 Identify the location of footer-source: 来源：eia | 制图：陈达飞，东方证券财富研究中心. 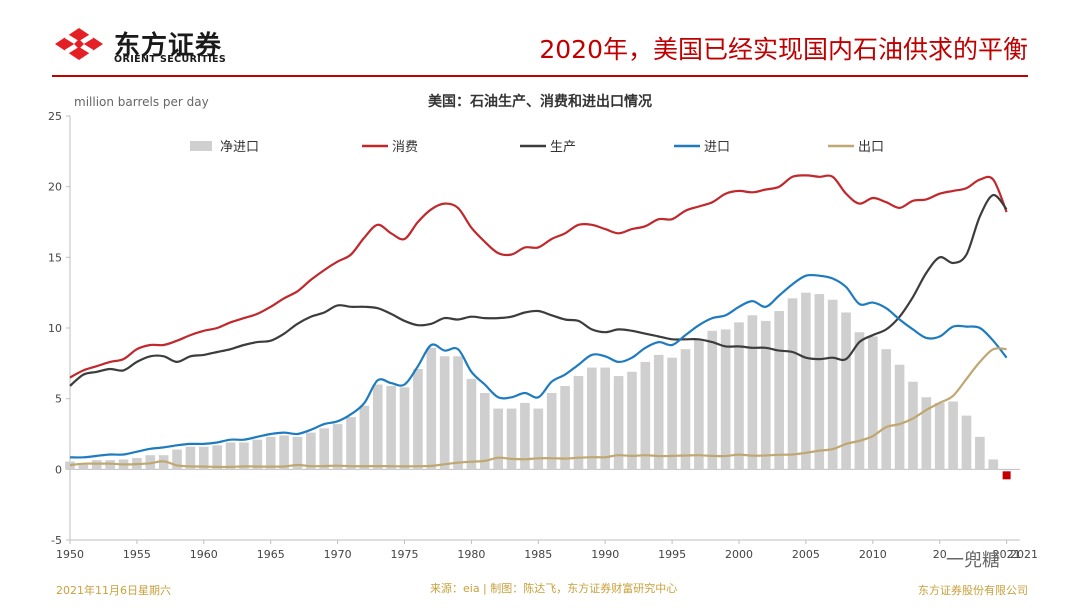
(554, 588).